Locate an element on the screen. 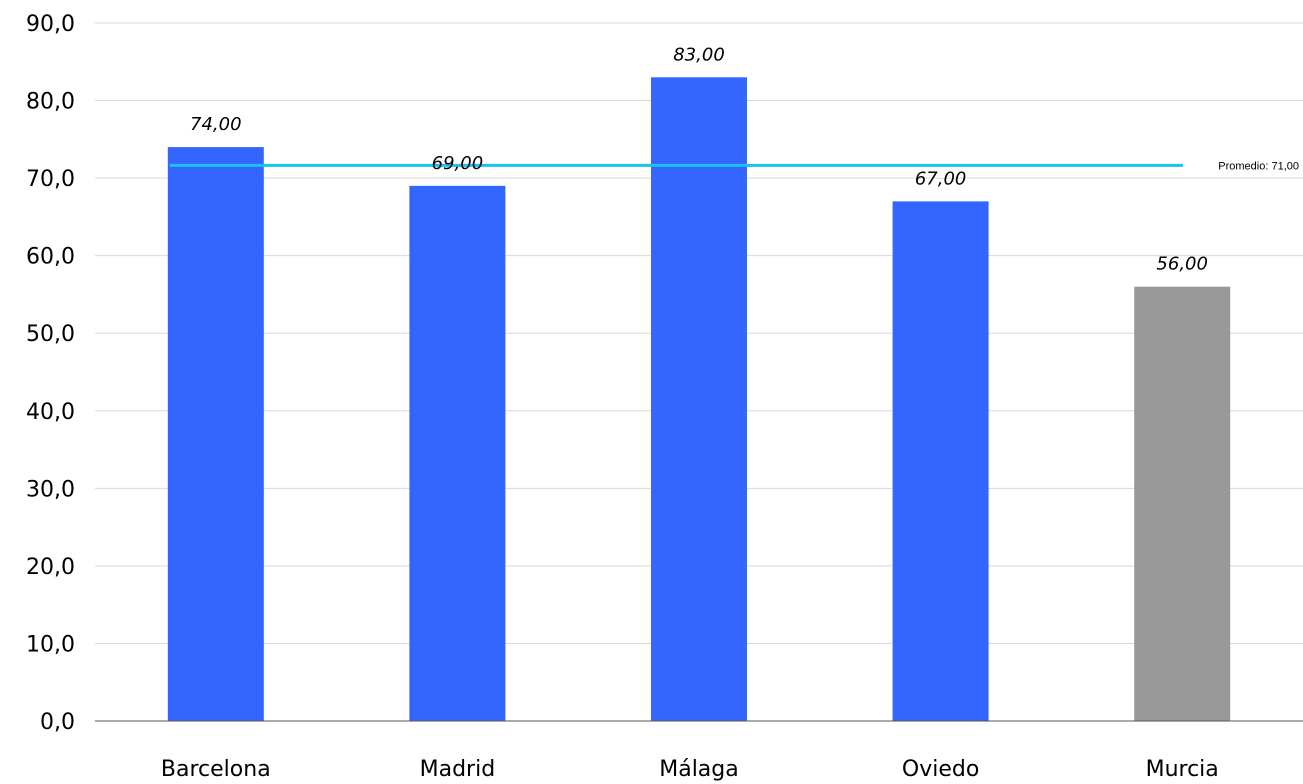 This screenshot has height=784, width=1303. data-label: 56,00 is located at coordinates (1182, 264).